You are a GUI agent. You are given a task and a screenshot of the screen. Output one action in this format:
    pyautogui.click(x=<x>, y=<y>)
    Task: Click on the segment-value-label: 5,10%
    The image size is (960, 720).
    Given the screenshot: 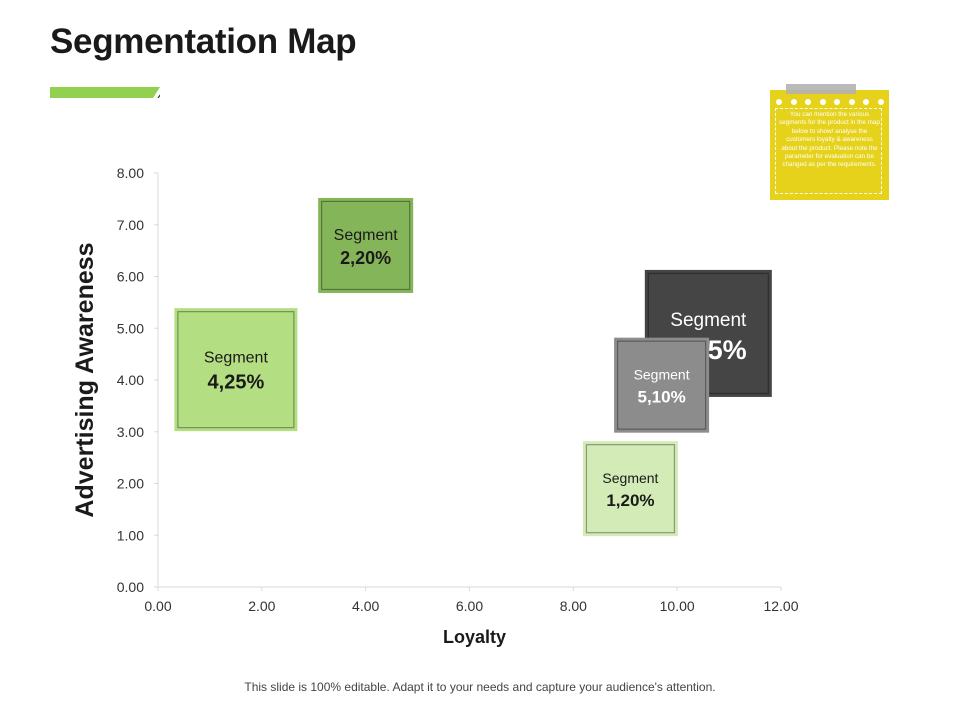 What is the action you would take?
    pyautogui.click(x=661, y=397)
    